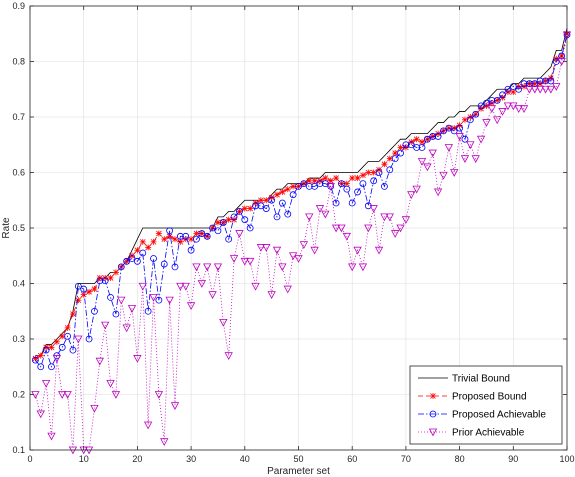 Image resolution: width=575 pixels, height=477 pixels. I want to click on legend-item: Proposed Bound, so click(472, 397).